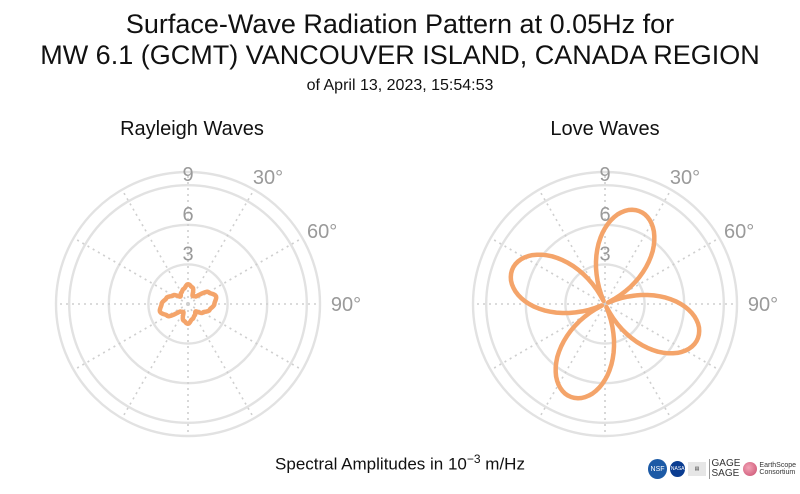 This screenshot has height=494, width=800. I want to click on love-r-tick-9: 9, so click(604, 175).